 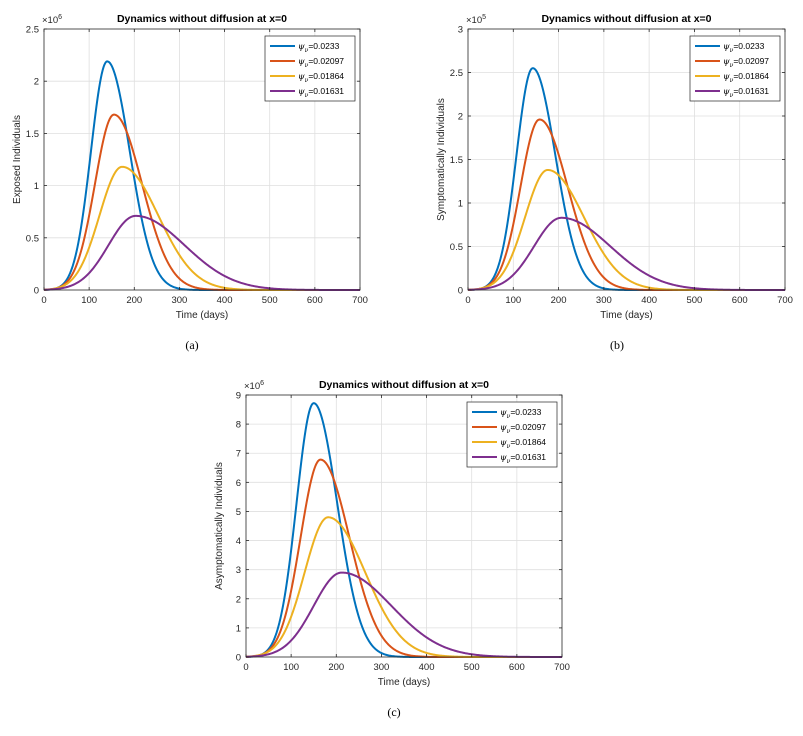 What do you see at coordinates (238, 541) in the screenshot?
I see `y-tick-label: 4` at bounding box center [238, 541].